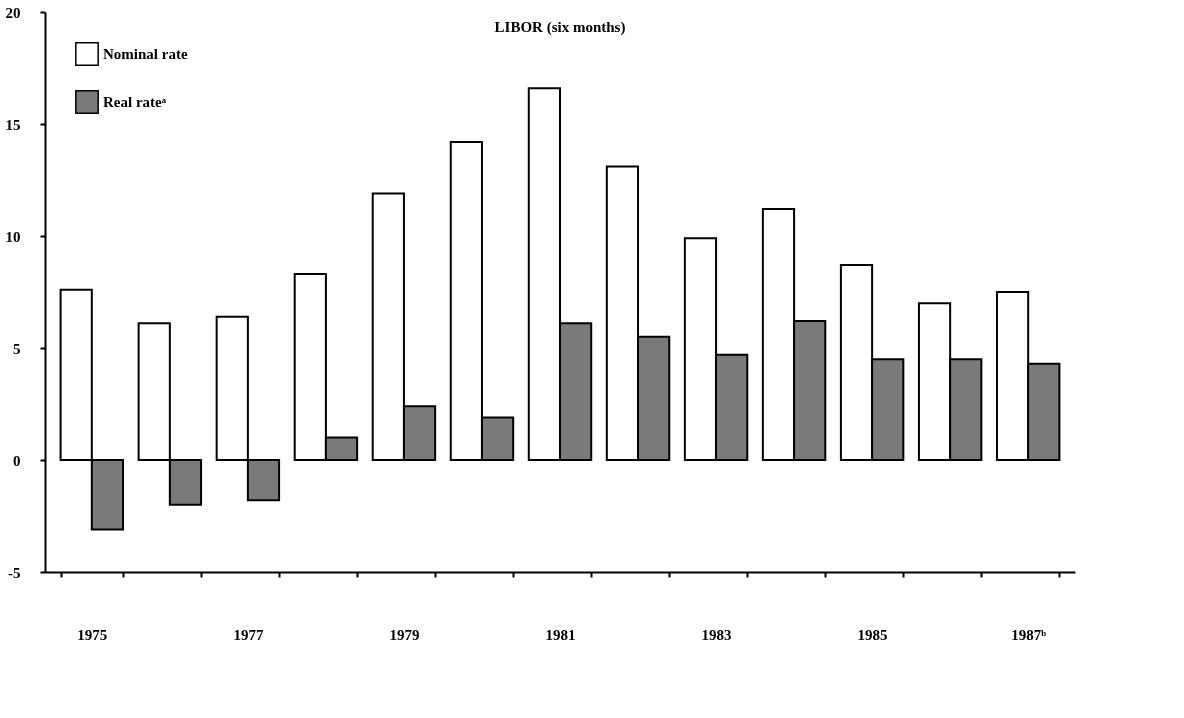  I want to click on y-tick-label: 20, so click(13, 12).